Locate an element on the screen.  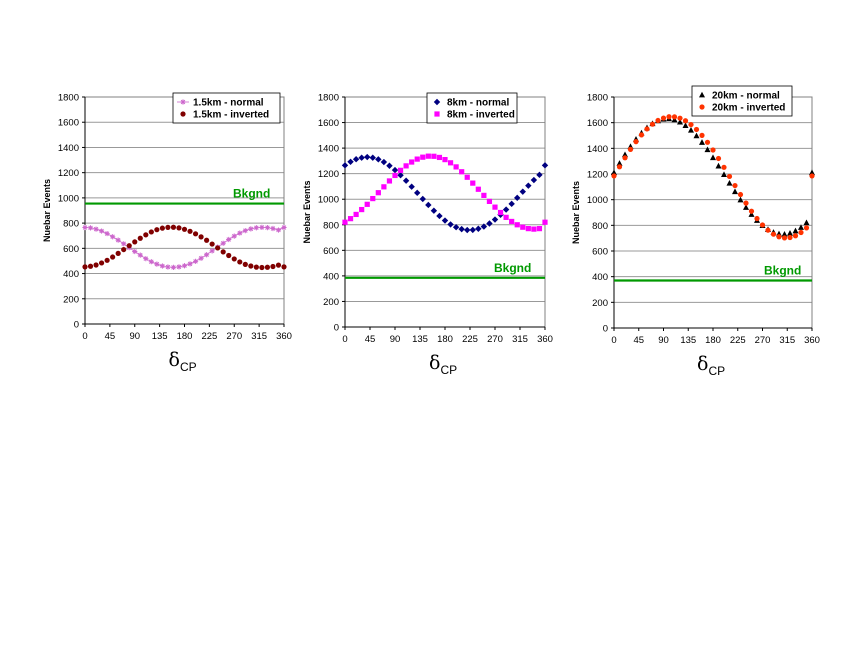
x-axis-title: δCP is located at coordinates (711, 365).